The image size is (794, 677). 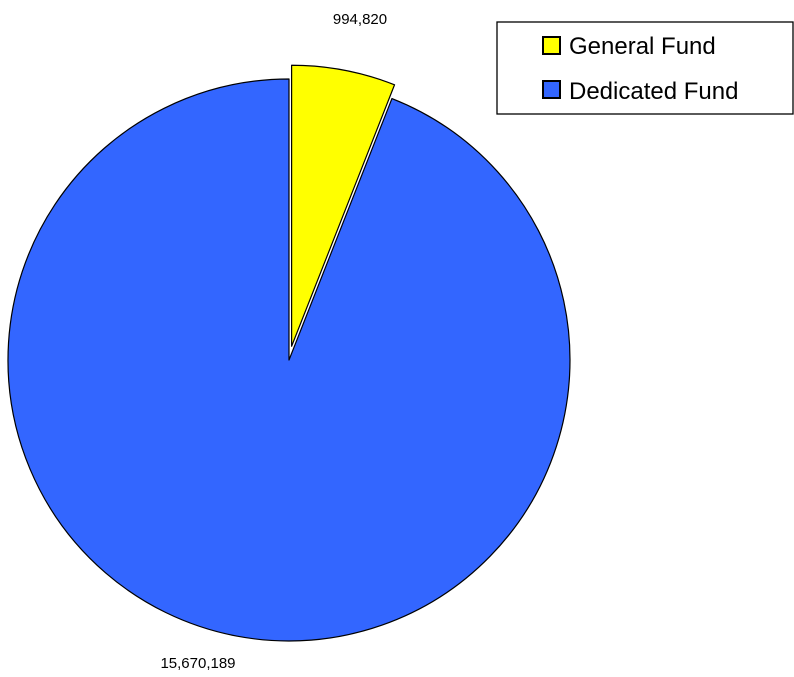 What do you see at coordinates (551, 45) in the screenshot?
I see `legend-swatch-general-fund` at bounding box center [551, 45].